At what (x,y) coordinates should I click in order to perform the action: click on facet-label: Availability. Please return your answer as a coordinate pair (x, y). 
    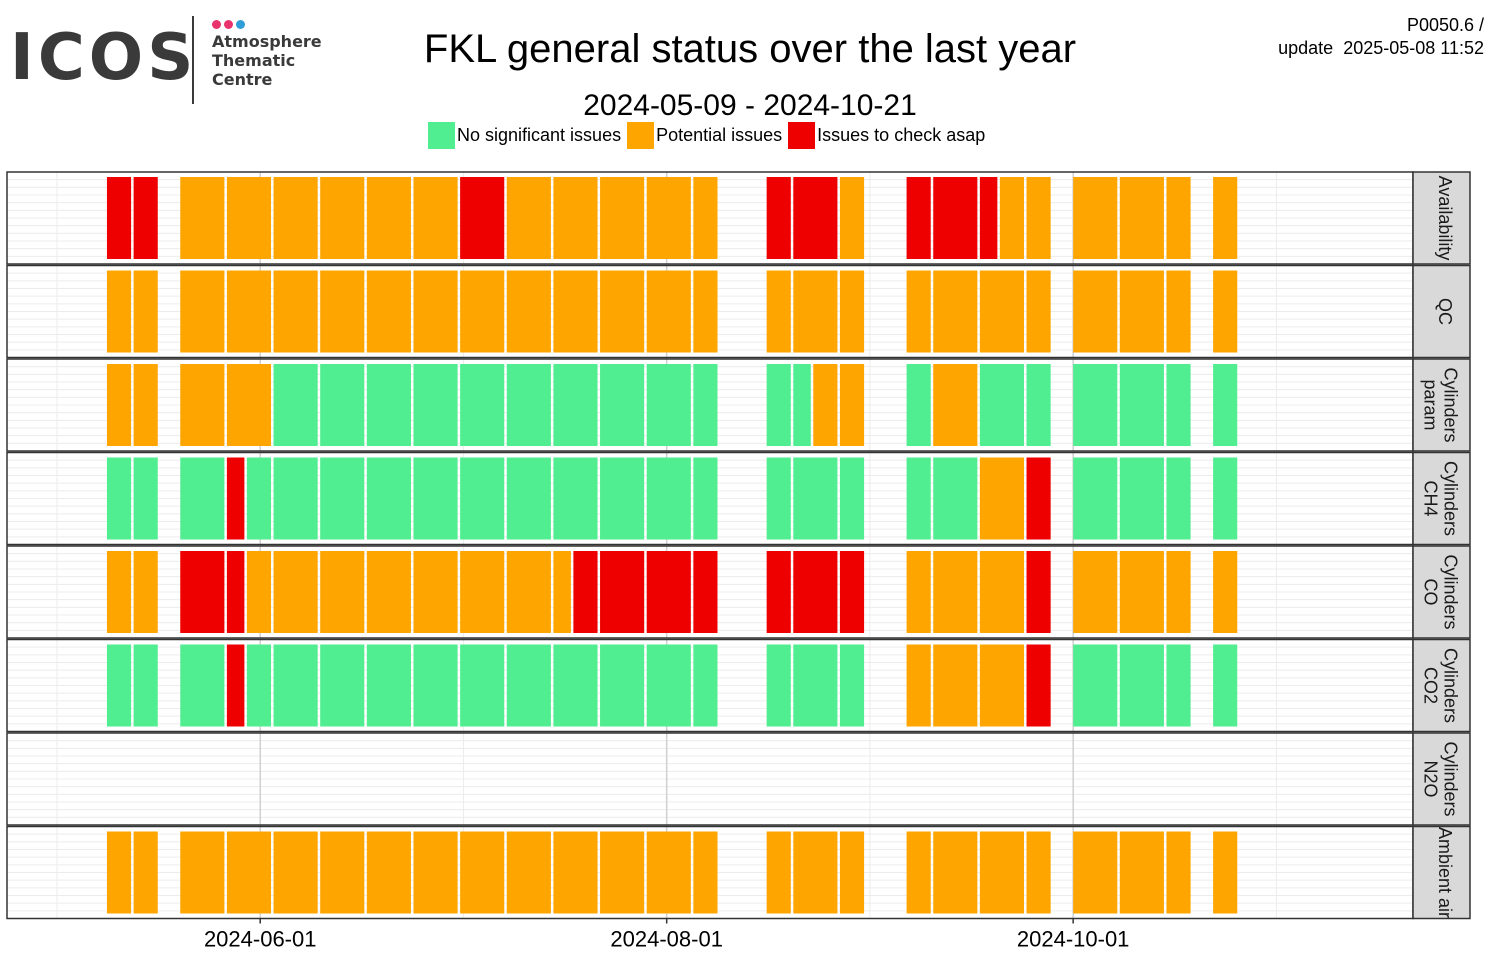
    Looking at the image, I should click on (1445, 218).